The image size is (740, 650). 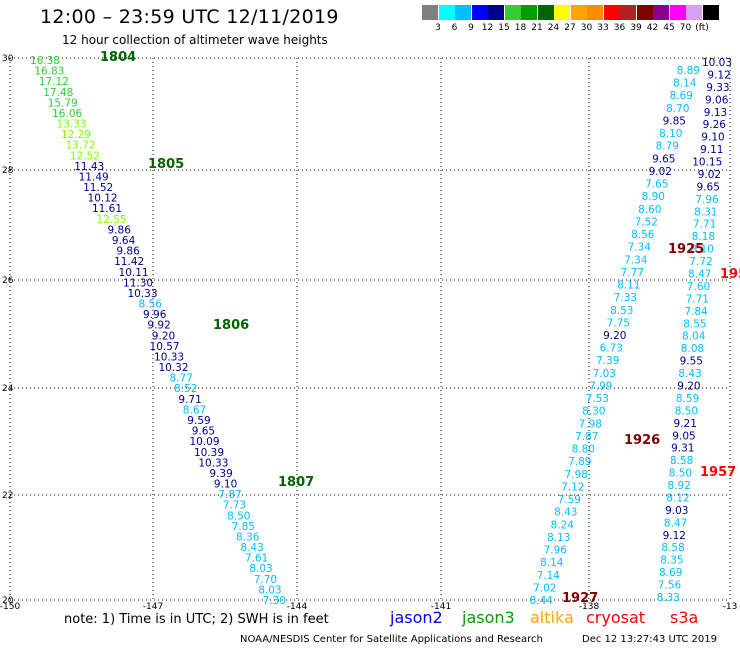 What do you see at coordinates (649, 639) in the screenshot?
I see `generation-timestamp: Dec 12 13:27:43 UTC 2019` at bounding box center [649, 639].